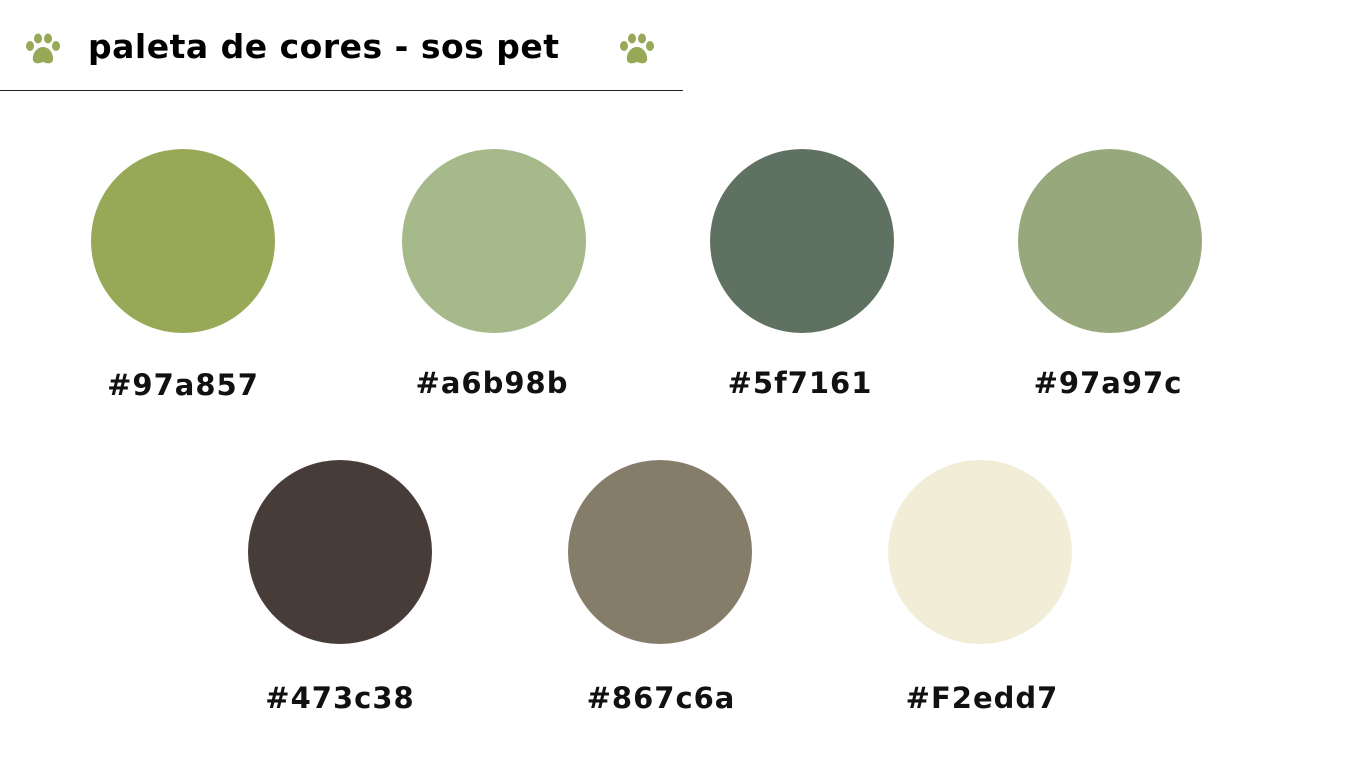  I want to click on color-hex-label: #867c6a, so click(661, 698).